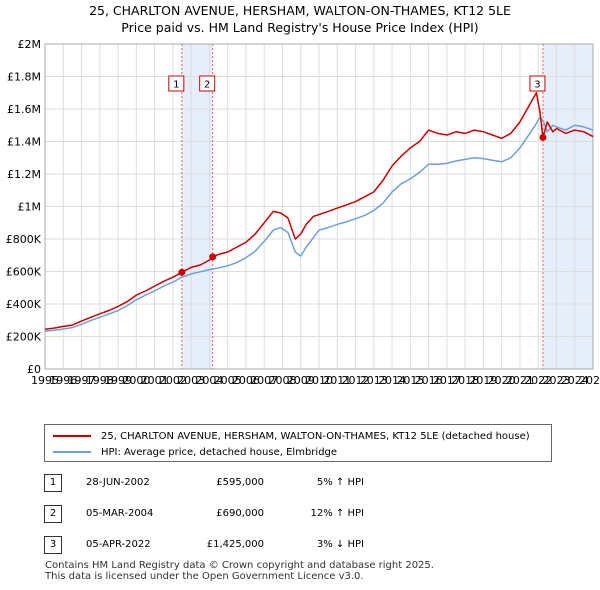 This screenshot has width=600, height=590. What do you see at coordinates (209, 380) in the screenshot?
I see `x-tick-label: 2004` at bounding box center [209, 380].